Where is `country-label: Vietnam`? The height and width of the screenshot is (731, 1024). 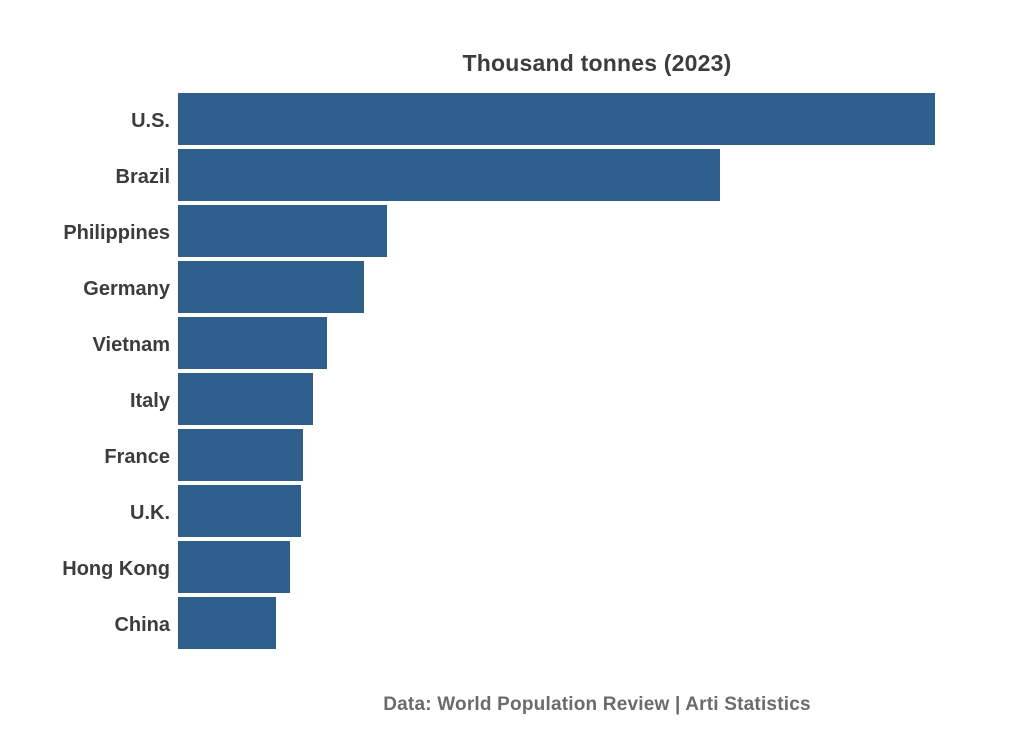 country-label: Vietnam is located at coordinates (131, 344).